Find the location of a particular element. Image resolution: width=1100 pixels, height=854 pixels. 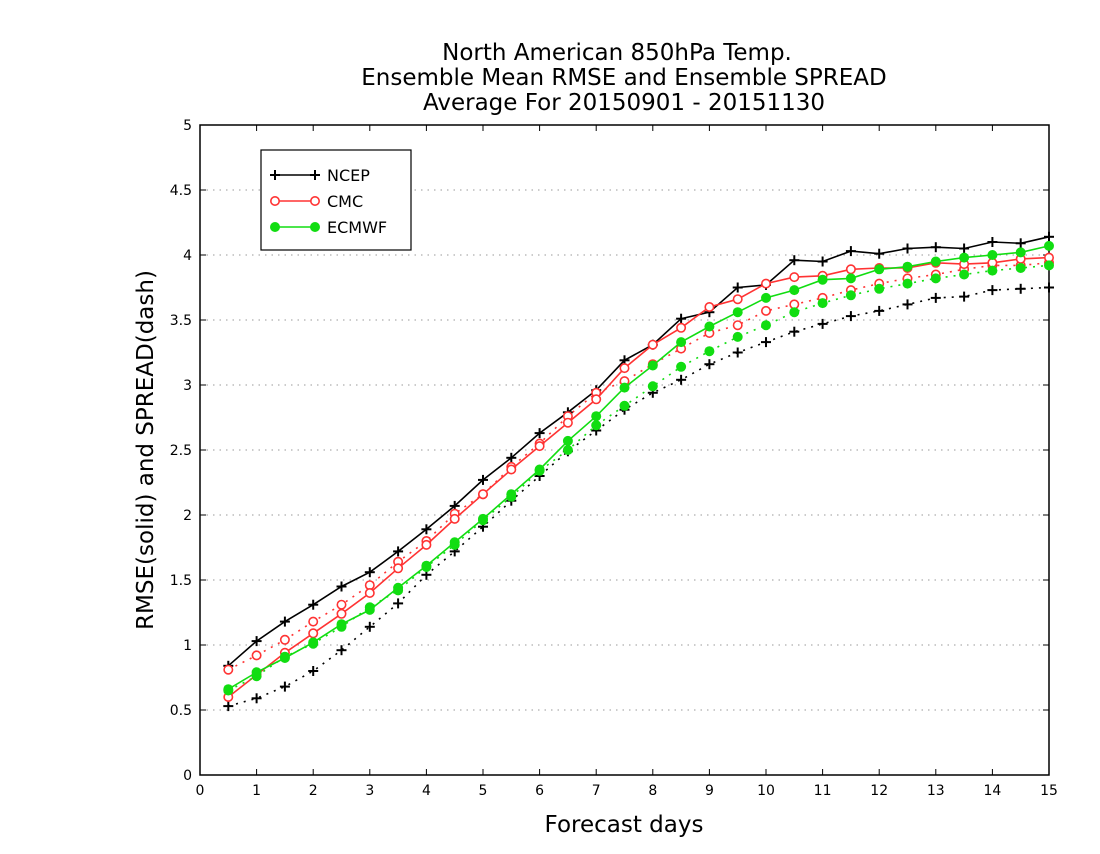

y-tick-label: 1 is located at coordinates (187, 646).